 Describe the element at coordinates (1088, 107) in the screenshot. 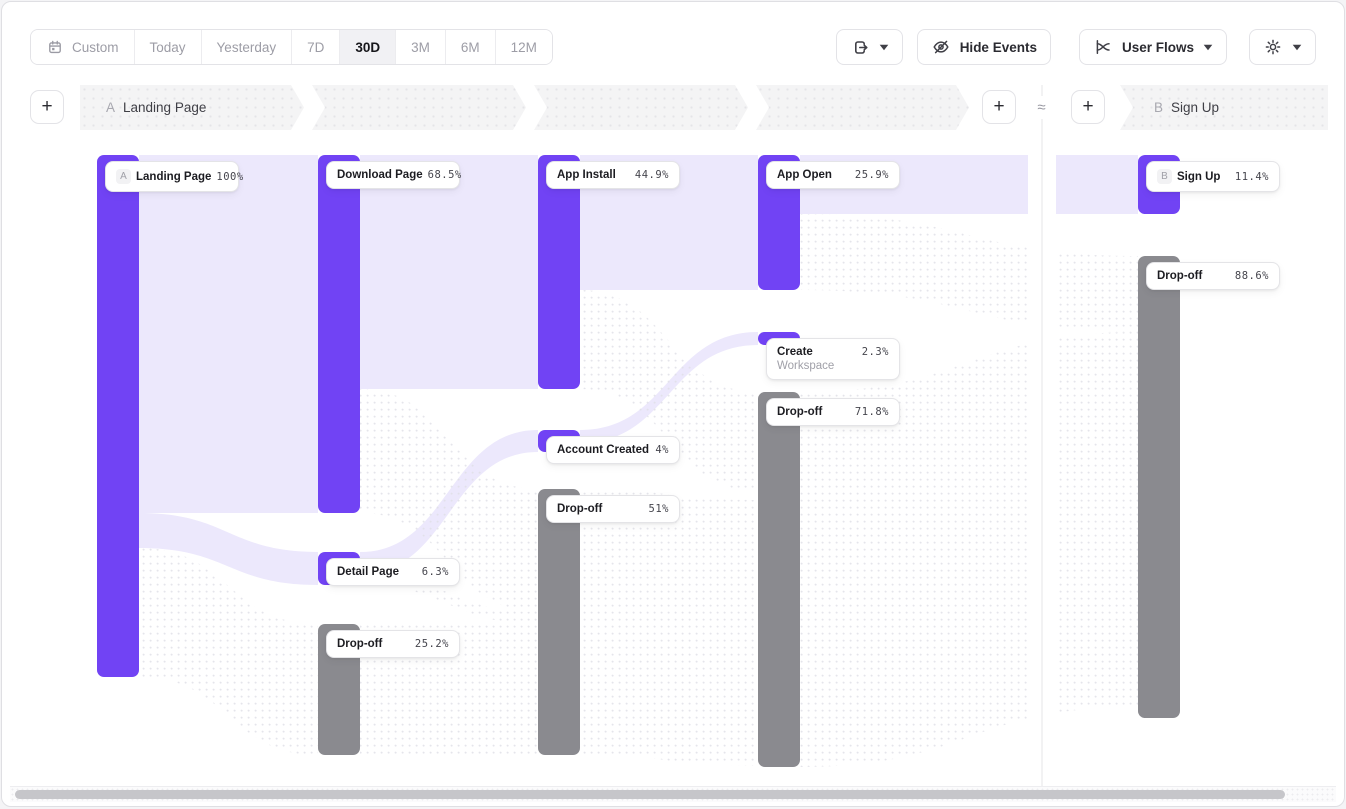

I see `add-step-button-right: +` at that location.